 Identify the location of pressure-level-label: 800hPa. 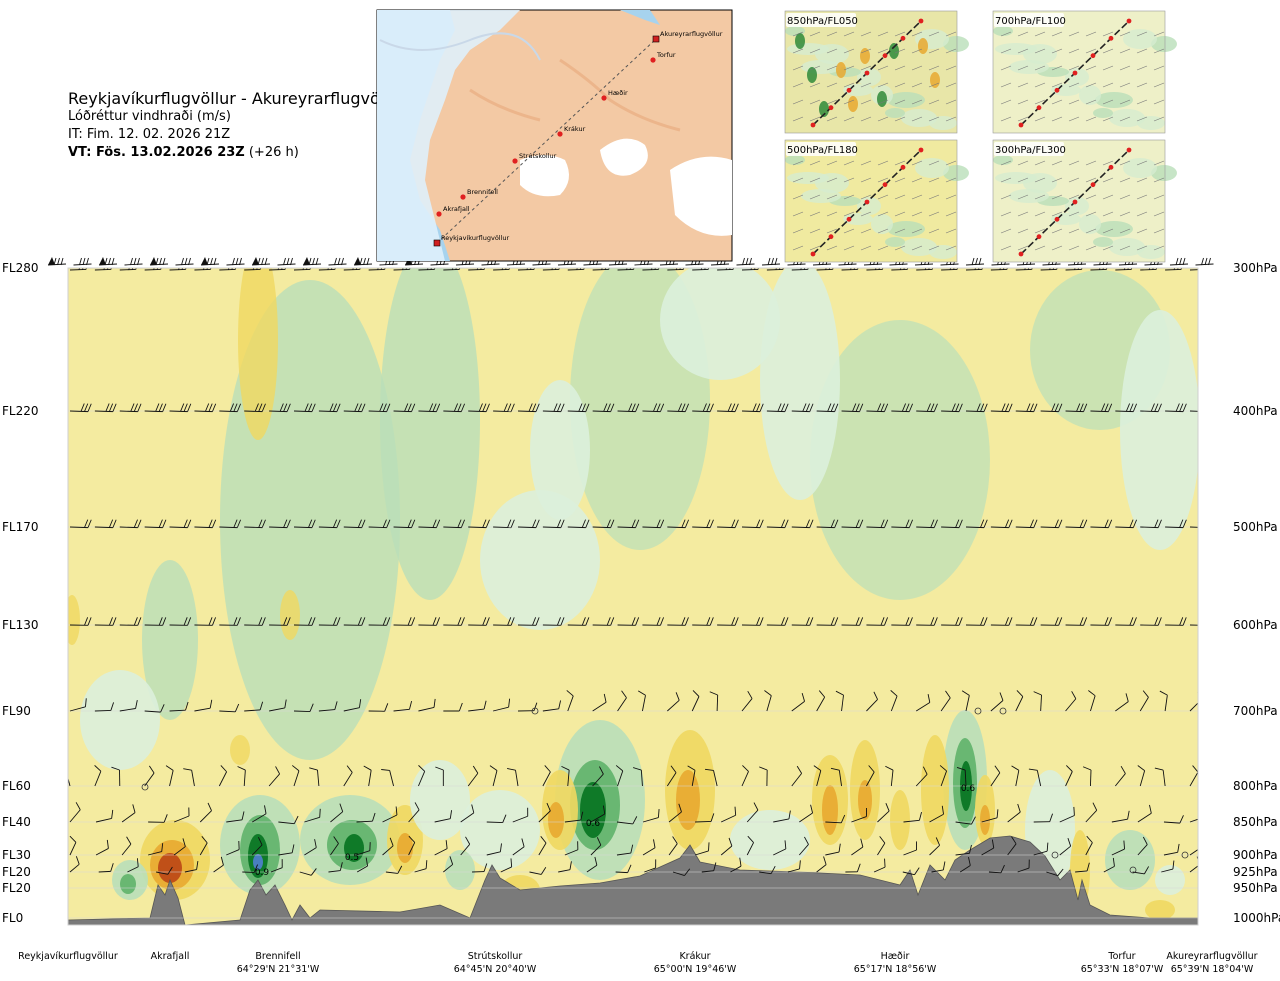
(1255, 786).